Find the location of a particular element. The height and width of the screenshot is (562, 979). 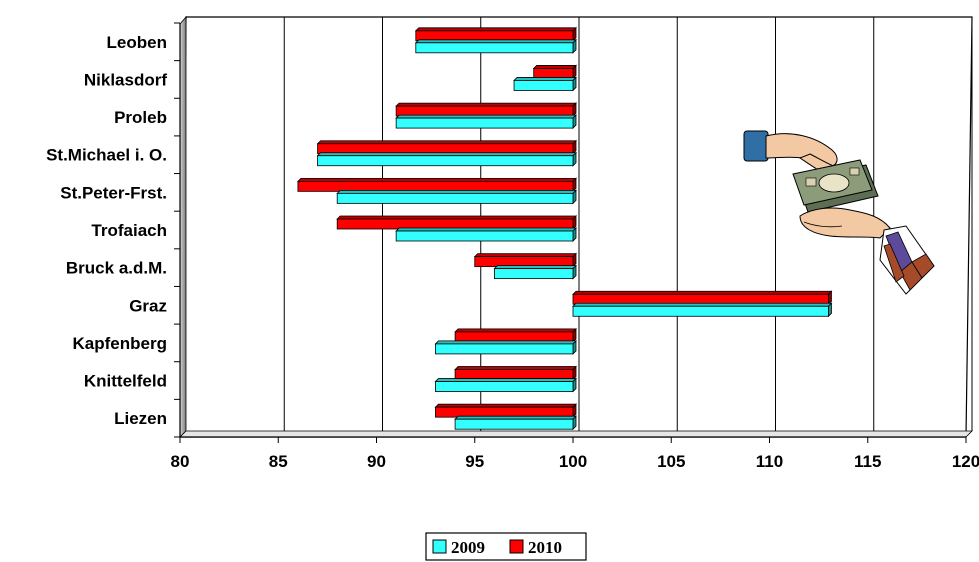

bar-2009-Trofaiach is located at coordinates (486, 234).